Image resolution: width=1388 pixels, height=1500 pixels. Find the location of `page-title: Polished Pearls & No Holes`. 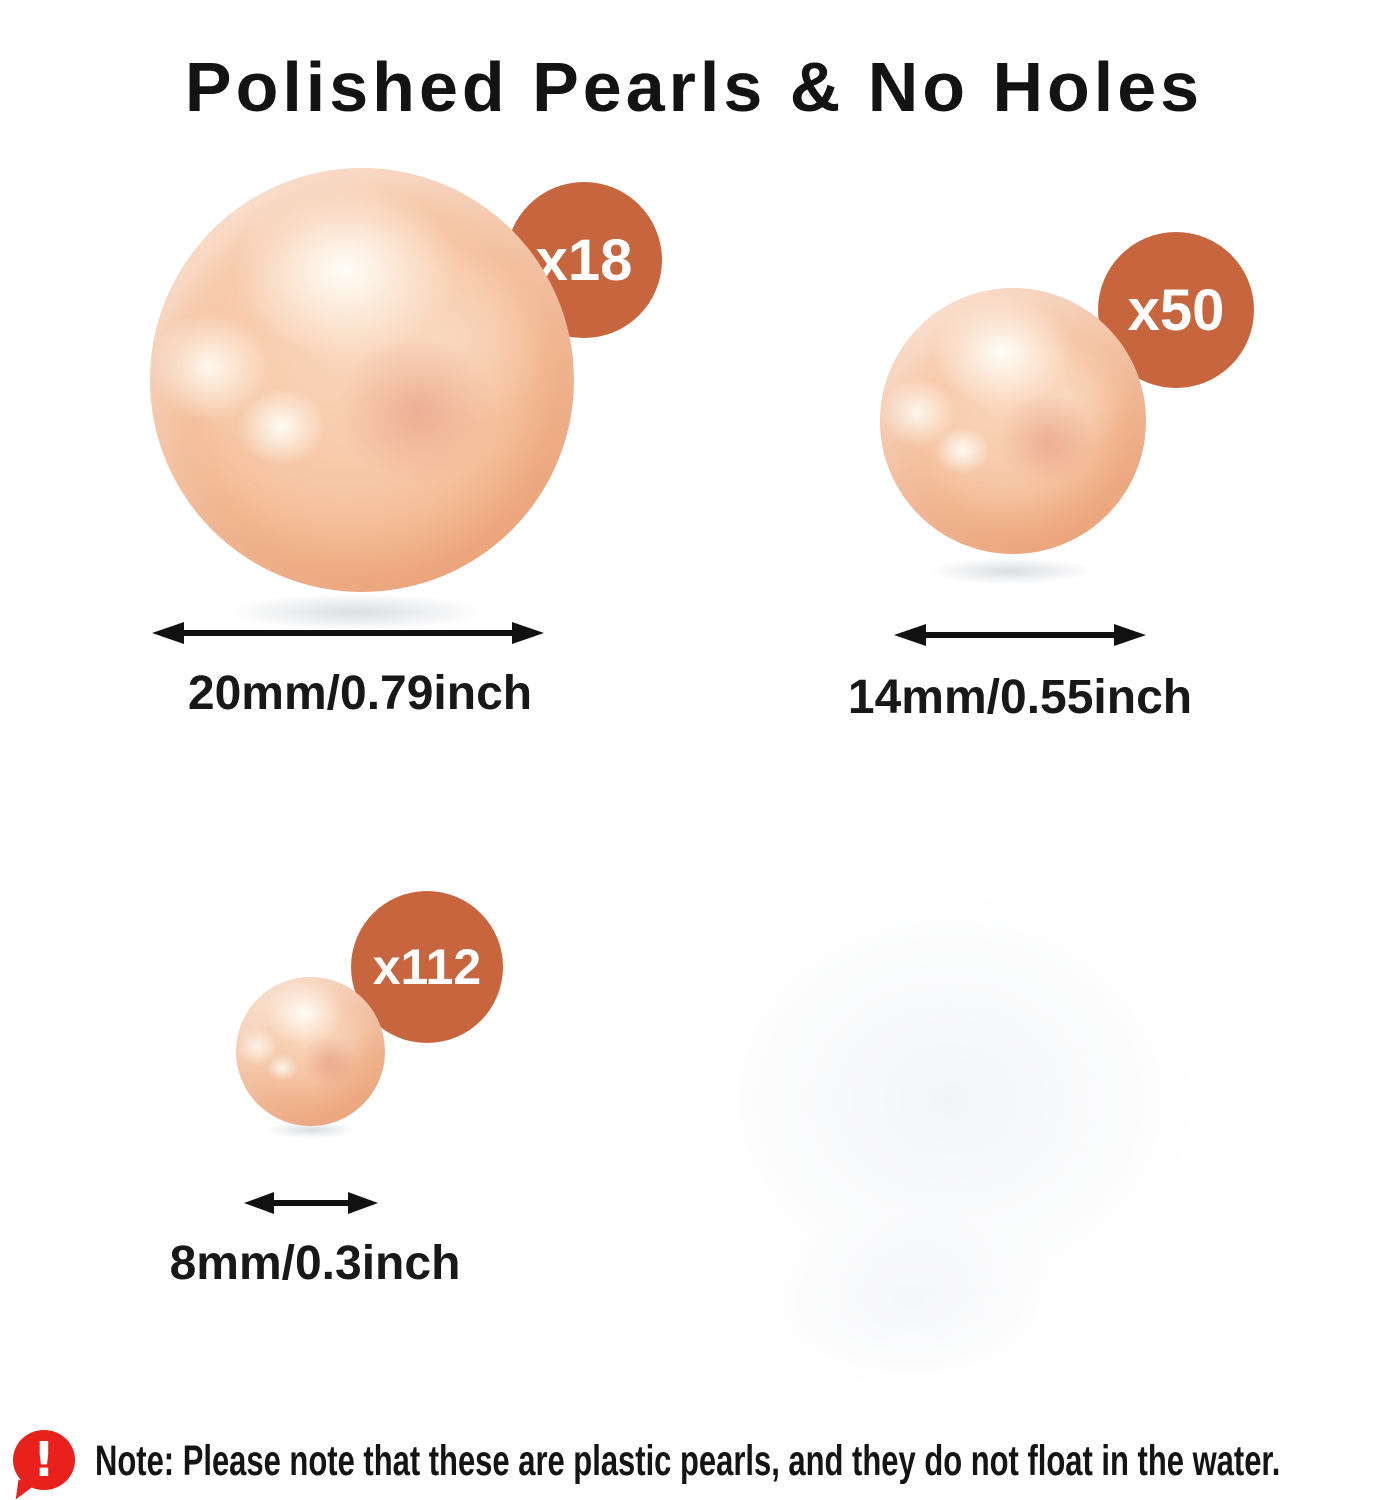

page-title: Polished Pearls & No Holes is located at coordinates (694, 86).